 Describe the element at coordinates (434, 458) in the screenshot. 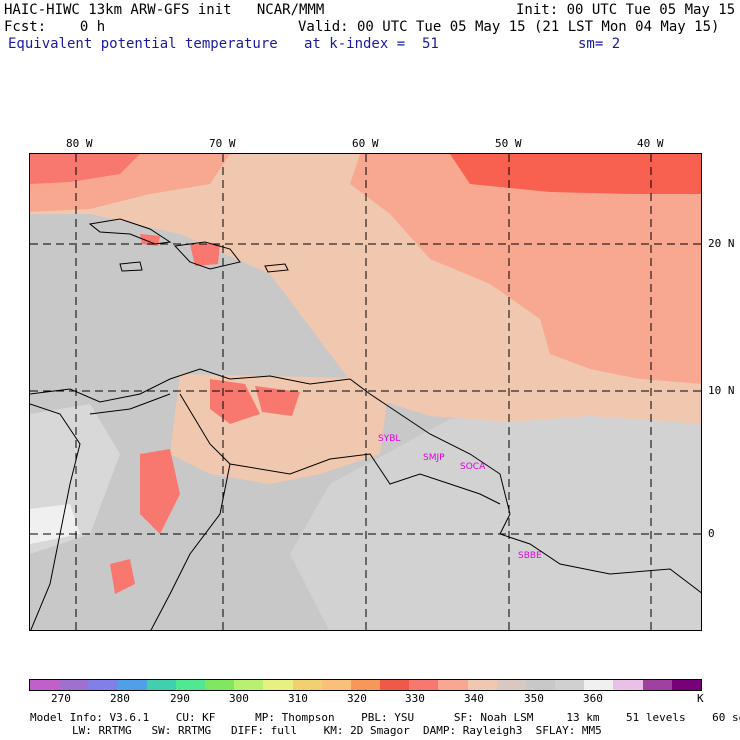

I see `station-label: SMJP` at that location.